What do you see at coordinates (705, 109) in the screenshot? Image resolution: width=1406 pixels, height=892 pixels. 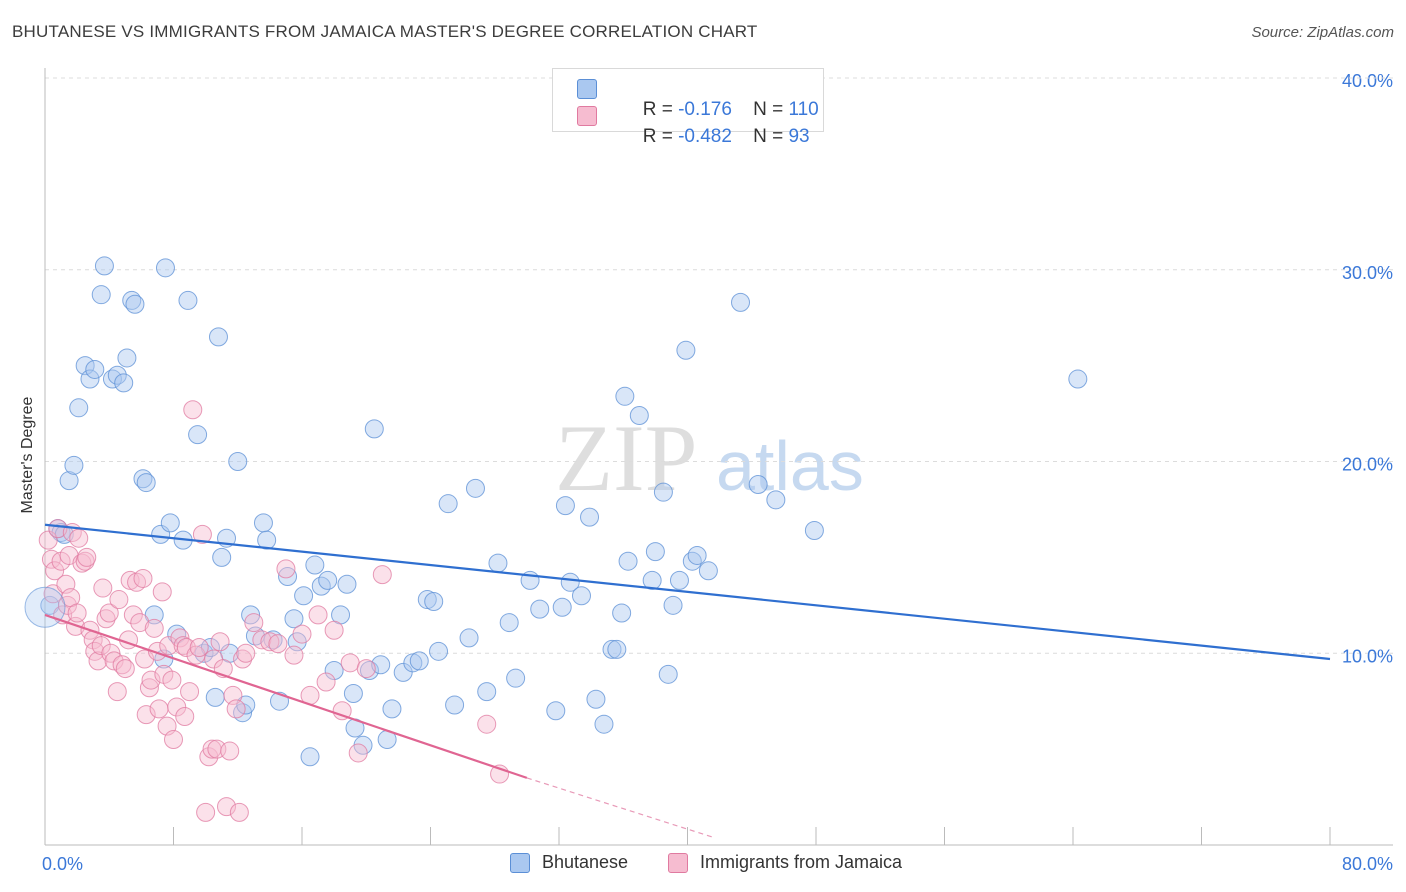 I see `legend-r-value: -0.176` at bounding box center [705, 109].